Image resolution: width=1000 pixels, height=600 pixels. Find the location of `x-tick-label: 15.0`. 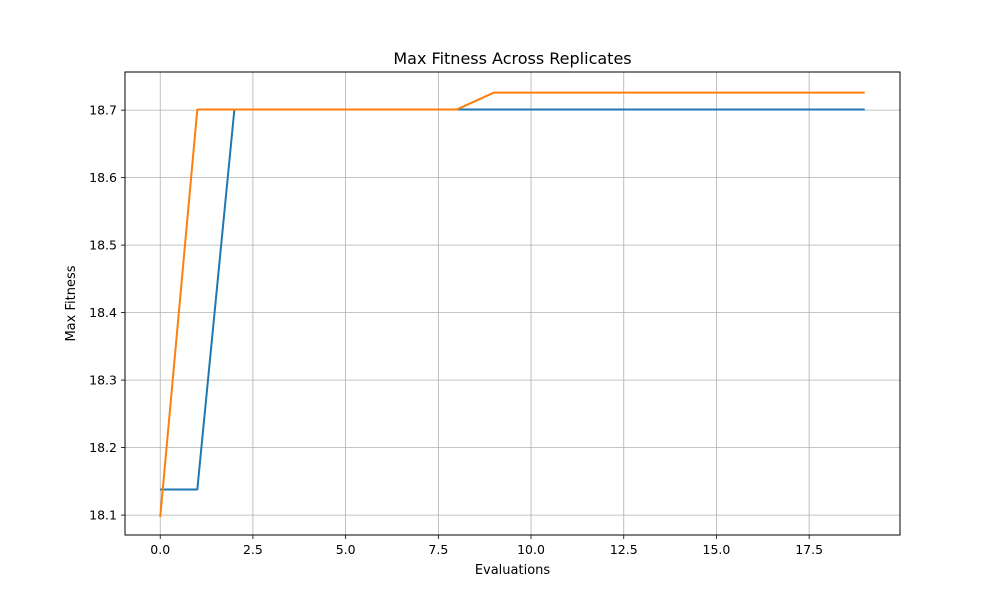

x-tick-label: 15.0 is located at coordinates (717, 549).